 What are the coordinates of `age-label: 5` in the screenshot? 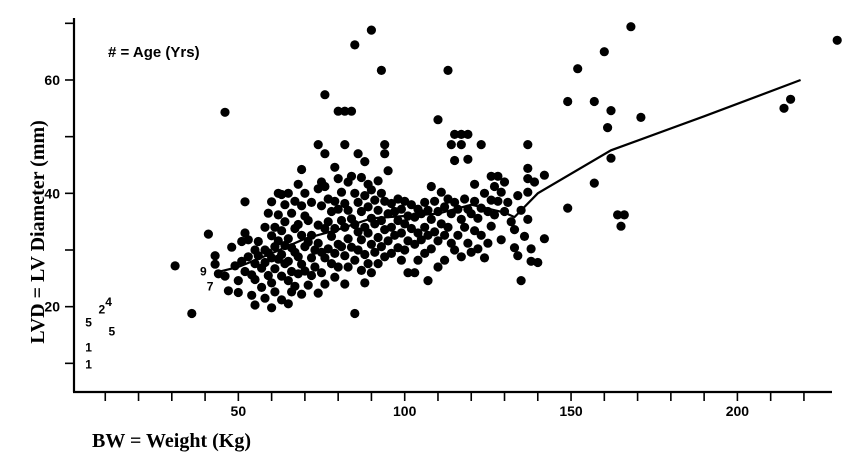 It's located at (88, 323).